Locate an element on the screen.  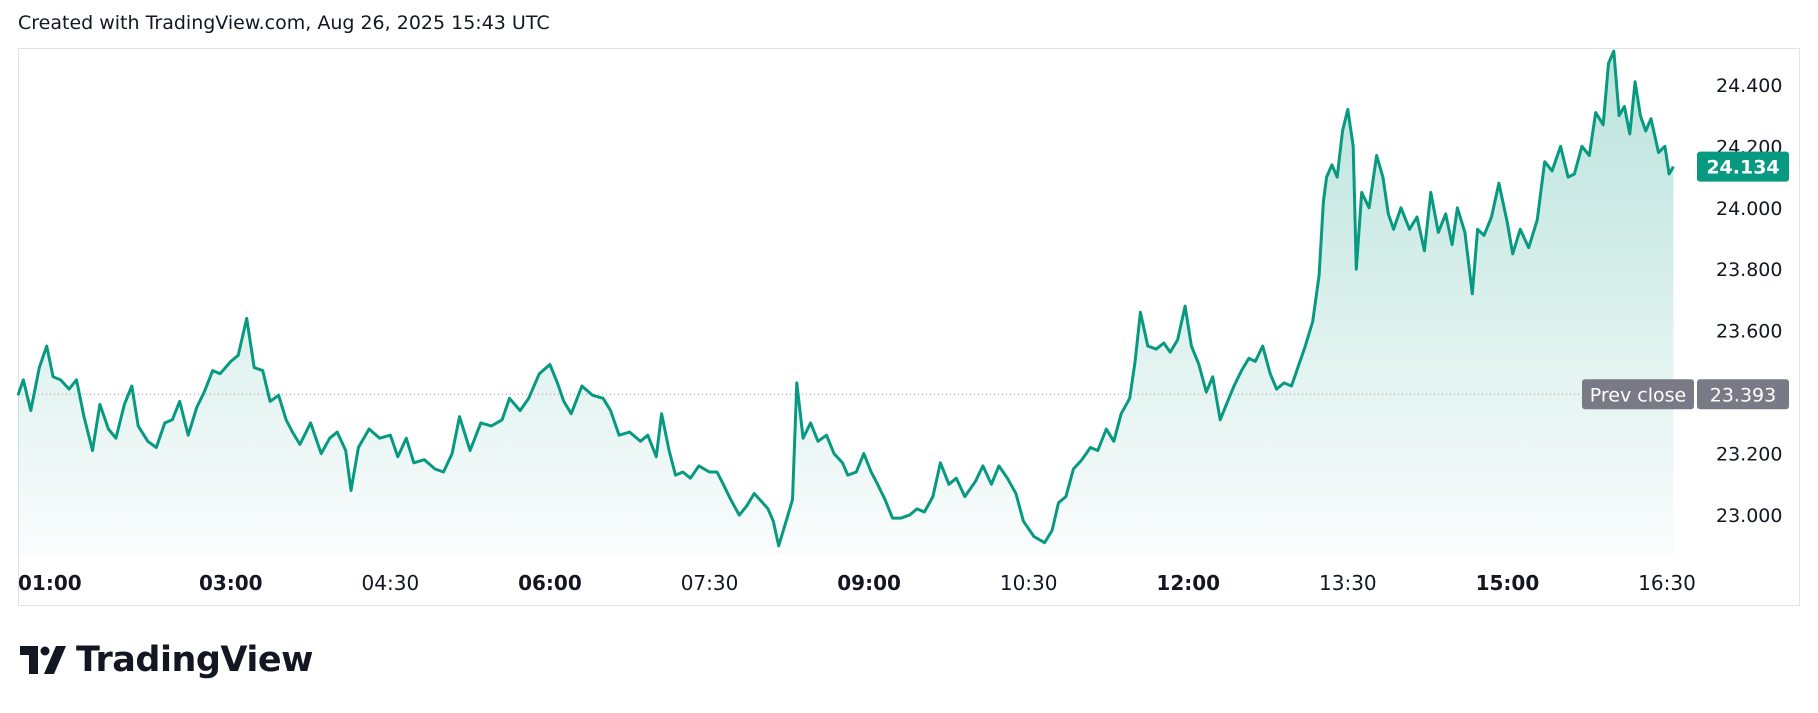
x-tick-label: 12:00 is located at coordinates (1188, 583).